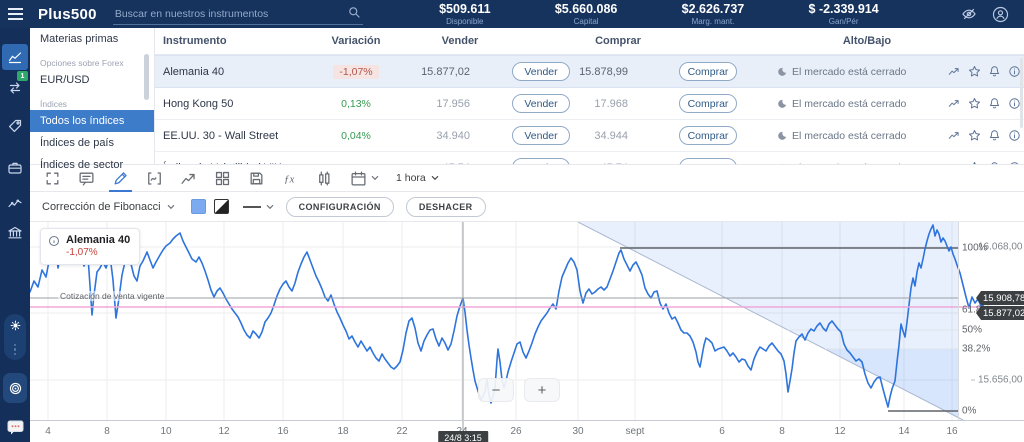 The width and height of the screenshot is (1024, 442). What do you see at coordinates (221, 206) in the screenshot?
I see `line-color-swatch` at bounding box center [221, 206].